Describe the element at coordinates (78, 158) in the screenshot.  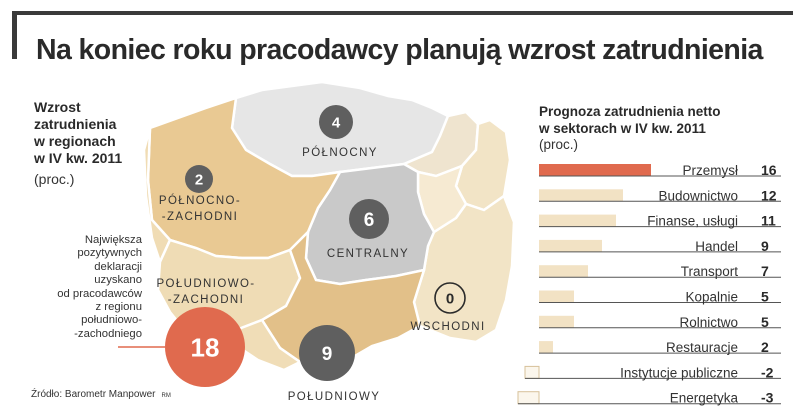
I see `map-heading-line: w IV kw. 2011` at that location.